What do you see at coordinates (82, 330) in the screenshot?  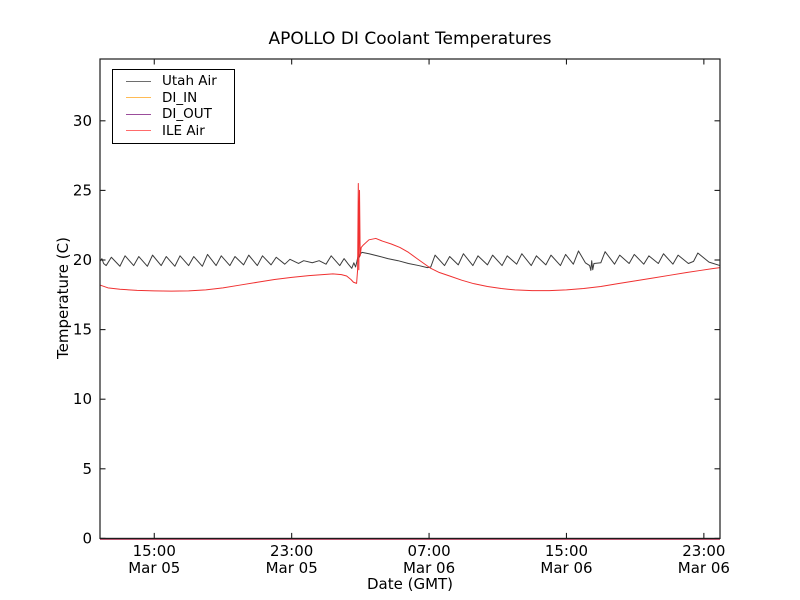 I see `y-tick-label: 15` at bounding box center [82, 330].